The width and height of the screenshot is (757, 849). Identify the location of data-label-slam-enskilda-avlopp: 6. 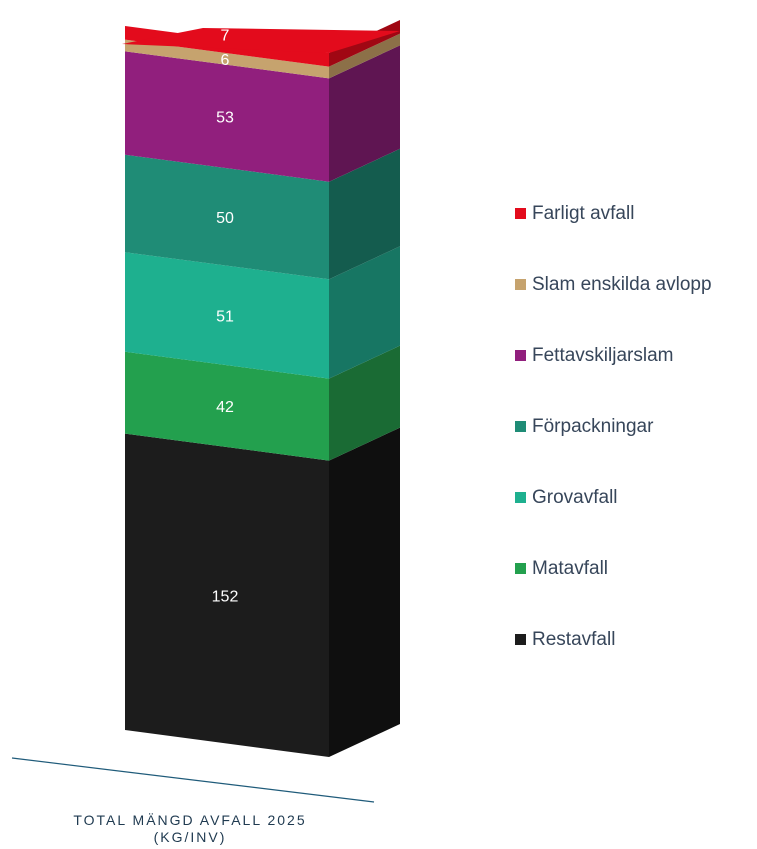
(225, 60).